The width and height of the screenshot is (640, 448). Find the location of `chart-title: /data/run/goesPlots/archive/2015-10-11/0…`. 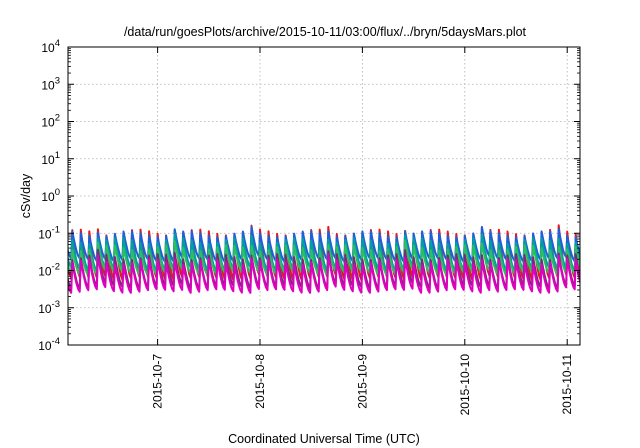

chart-title: /data/run/goesPlots/archive/2015-10-11/0… is located at coordinates (325, 32).